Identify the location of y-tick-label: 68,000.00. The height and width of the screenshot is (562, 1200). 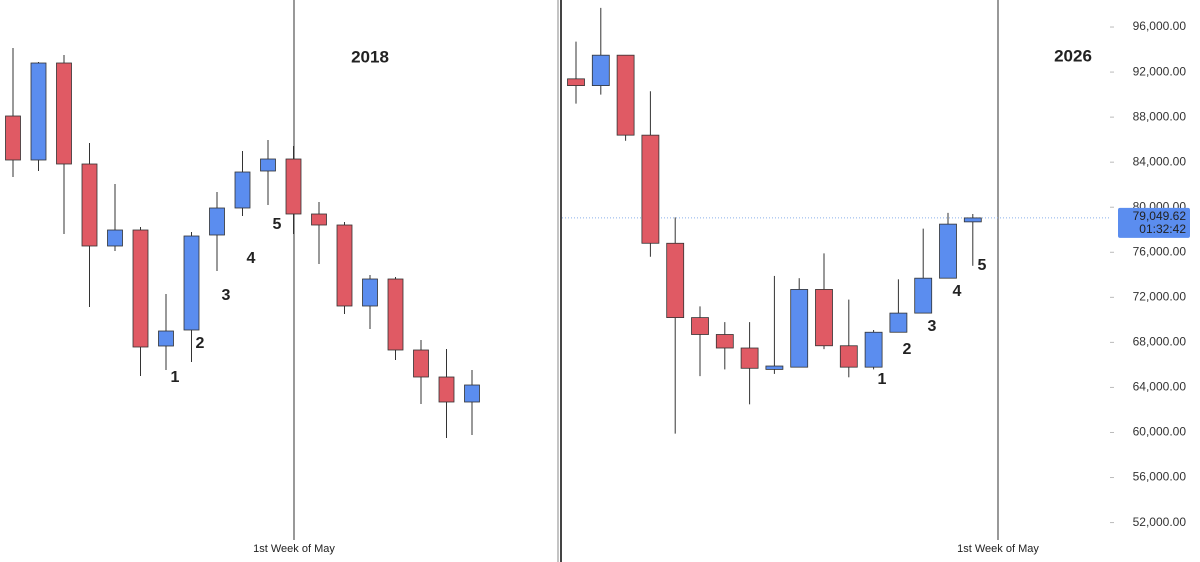
(1160, 342).